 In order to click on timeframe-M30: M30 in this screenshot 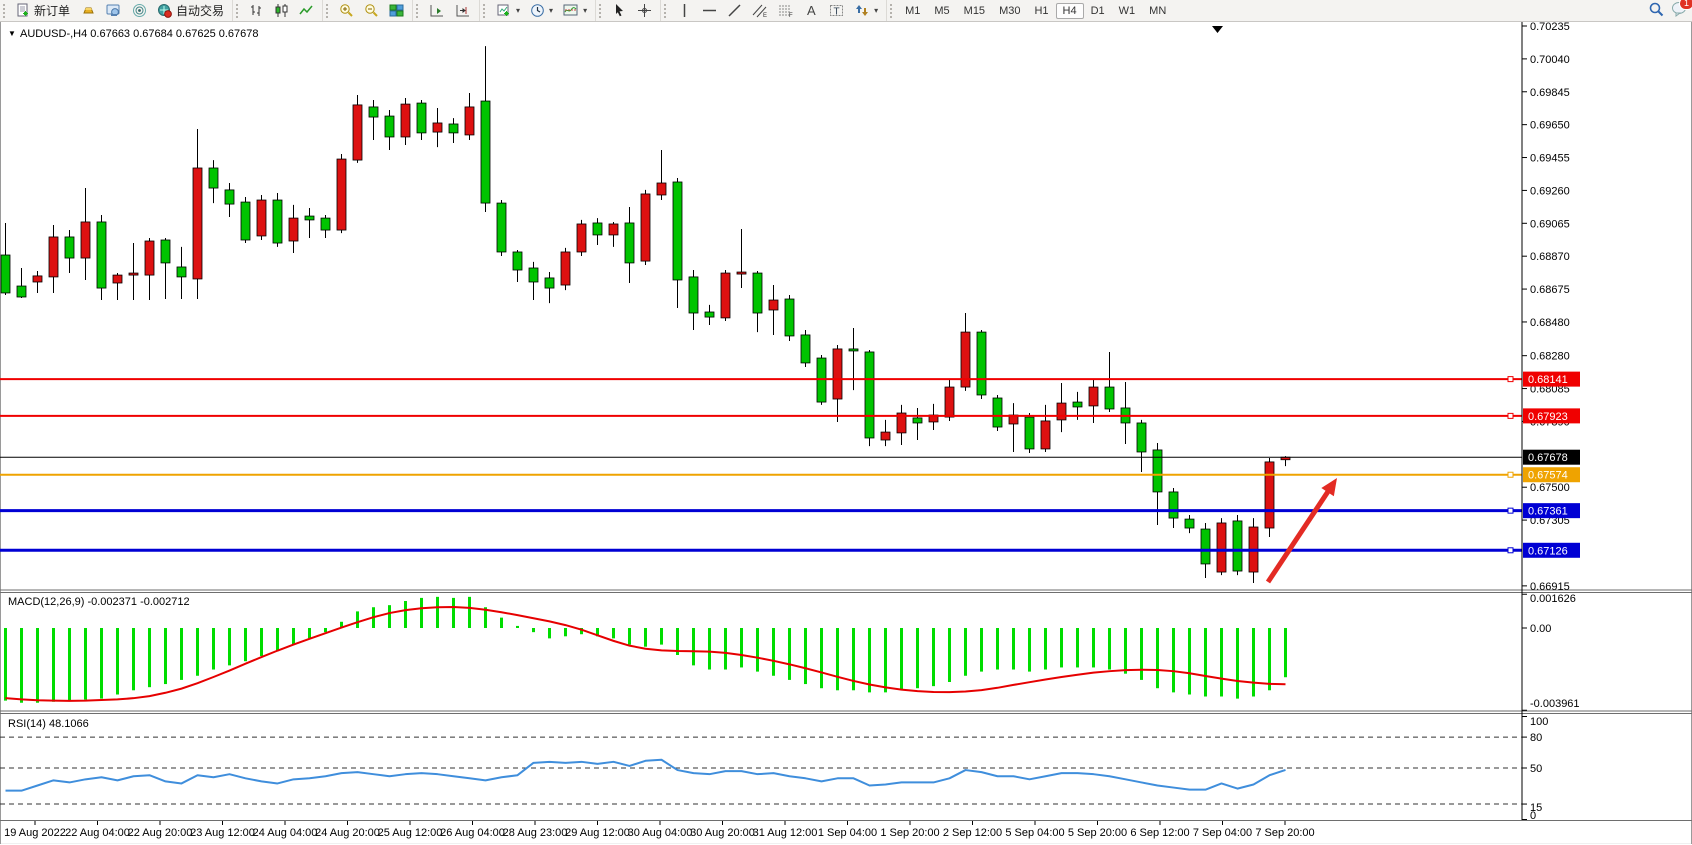, I will do `click(1010, 10)`.